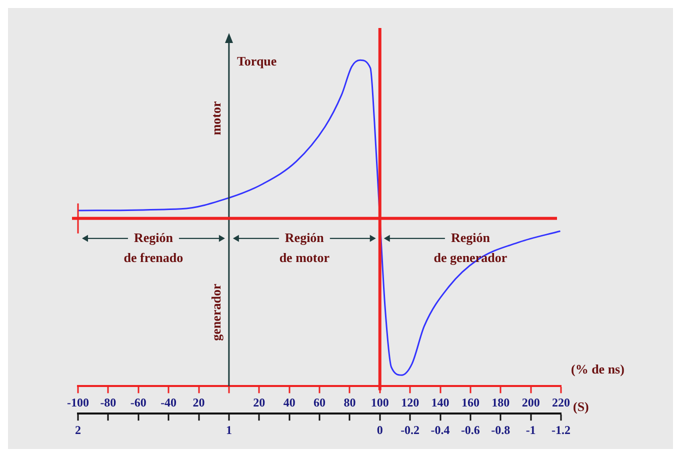  I want to click on x-axis-title: (% de ns), so click(597, 369).